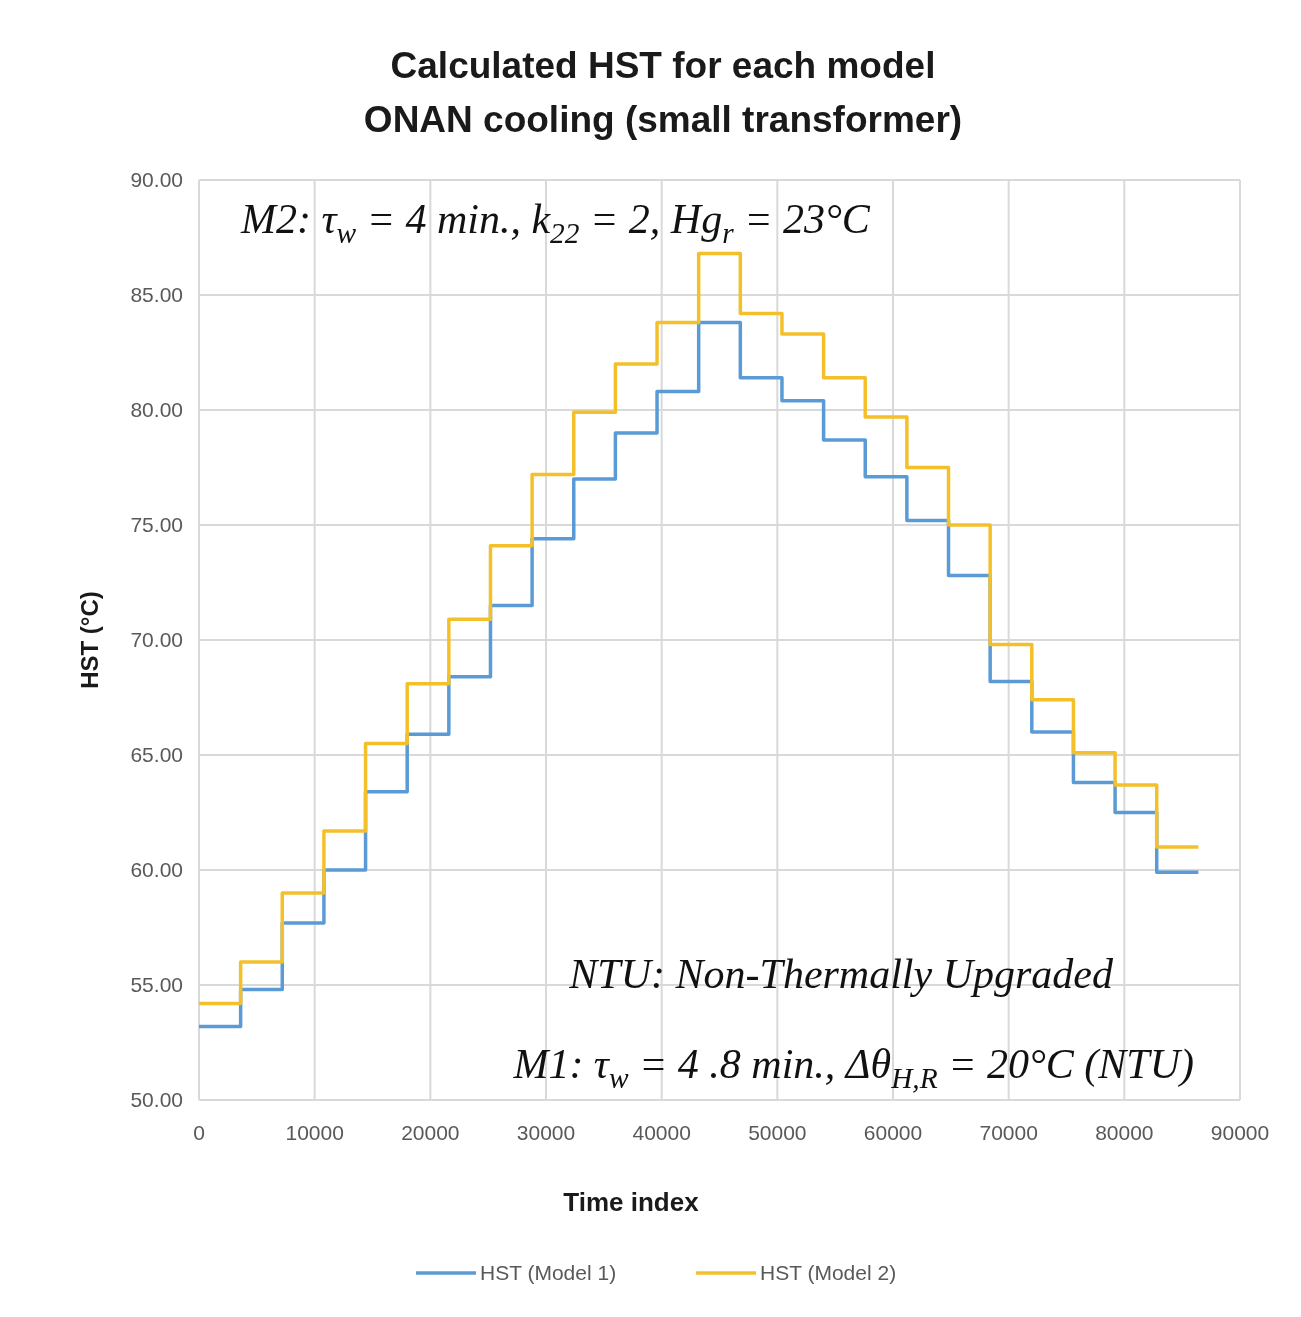  What do you see at coordinates (663, 92) in the screenshot?
I see `chart-title: Calculated HST for each model ONAN cooling (small transformer)` at bounding box center [663, 92].